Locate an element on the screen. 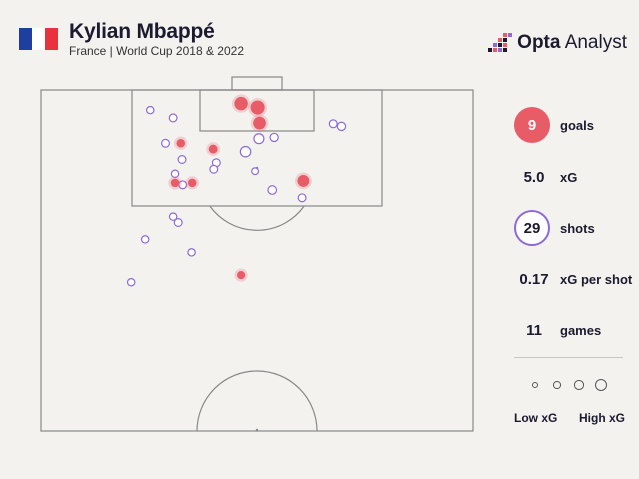 This screenshot has height=479, width=639. penalty-arc is located at coordinates (257, 218).